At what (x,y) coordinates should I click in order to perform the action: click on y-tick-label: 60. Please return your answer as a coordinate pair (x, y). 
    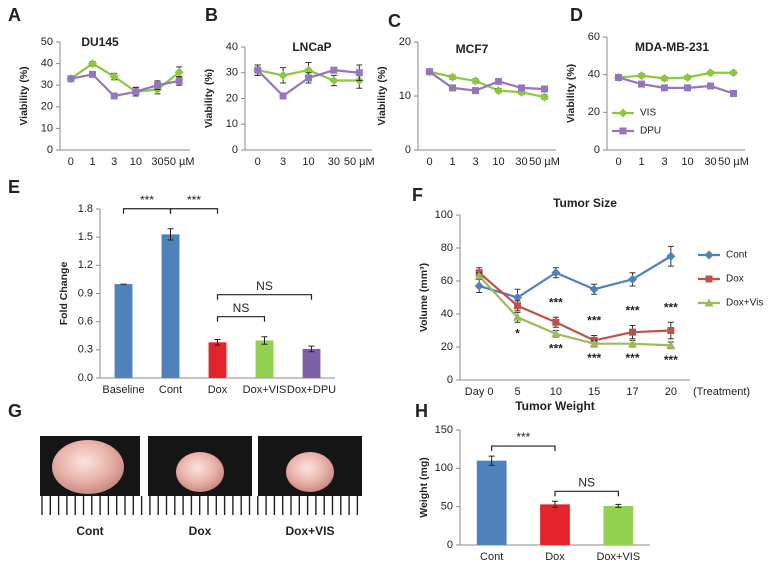
    Looking at the image, I should click on (594, 37).